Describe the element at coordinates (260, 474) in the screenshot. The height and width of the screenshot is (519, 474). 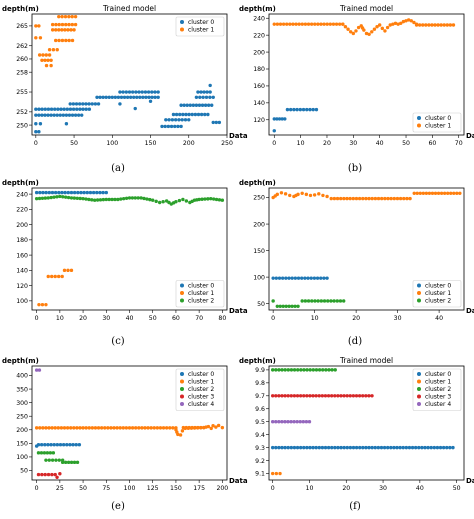
I see `y-tick-label: 9.1` at that location.